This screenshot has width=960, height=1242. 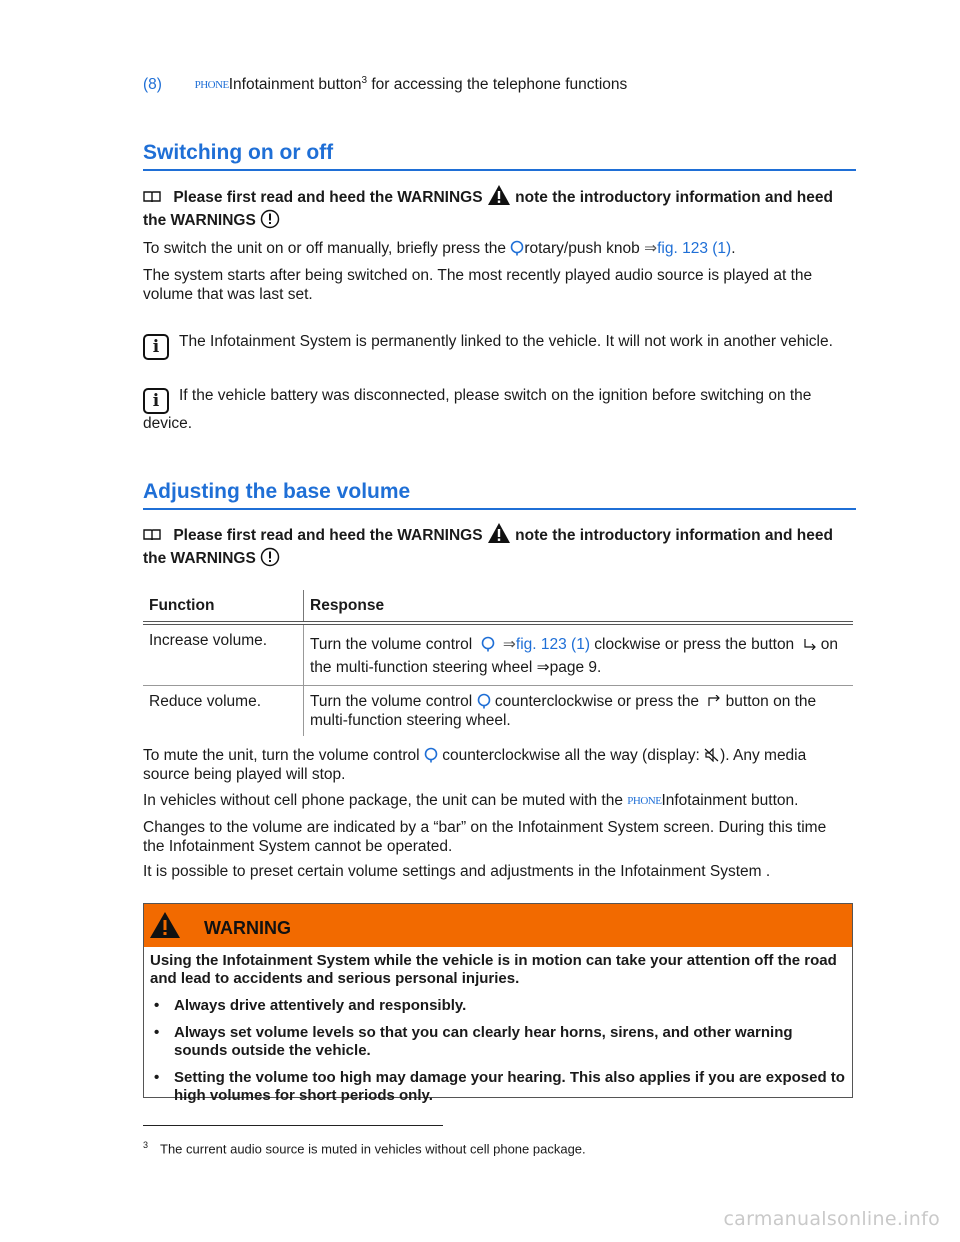 What do you see at coordinates (205, 701) in the screenshot?
I see `cell-function: Reduce volume.` at bounding box center [205, 701].